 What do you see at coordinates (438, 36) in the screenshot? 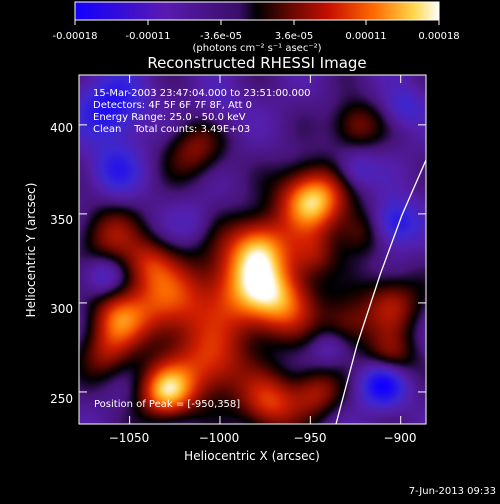
I see `colorbar-tick-label: 0.00018` at bounding box center [438, 36].